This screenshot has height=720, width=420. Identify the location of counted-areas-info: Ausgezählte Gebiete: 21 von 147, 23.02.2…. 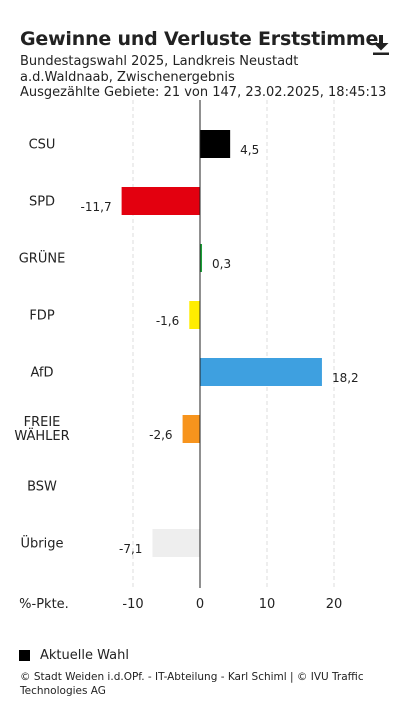
(203, 92).